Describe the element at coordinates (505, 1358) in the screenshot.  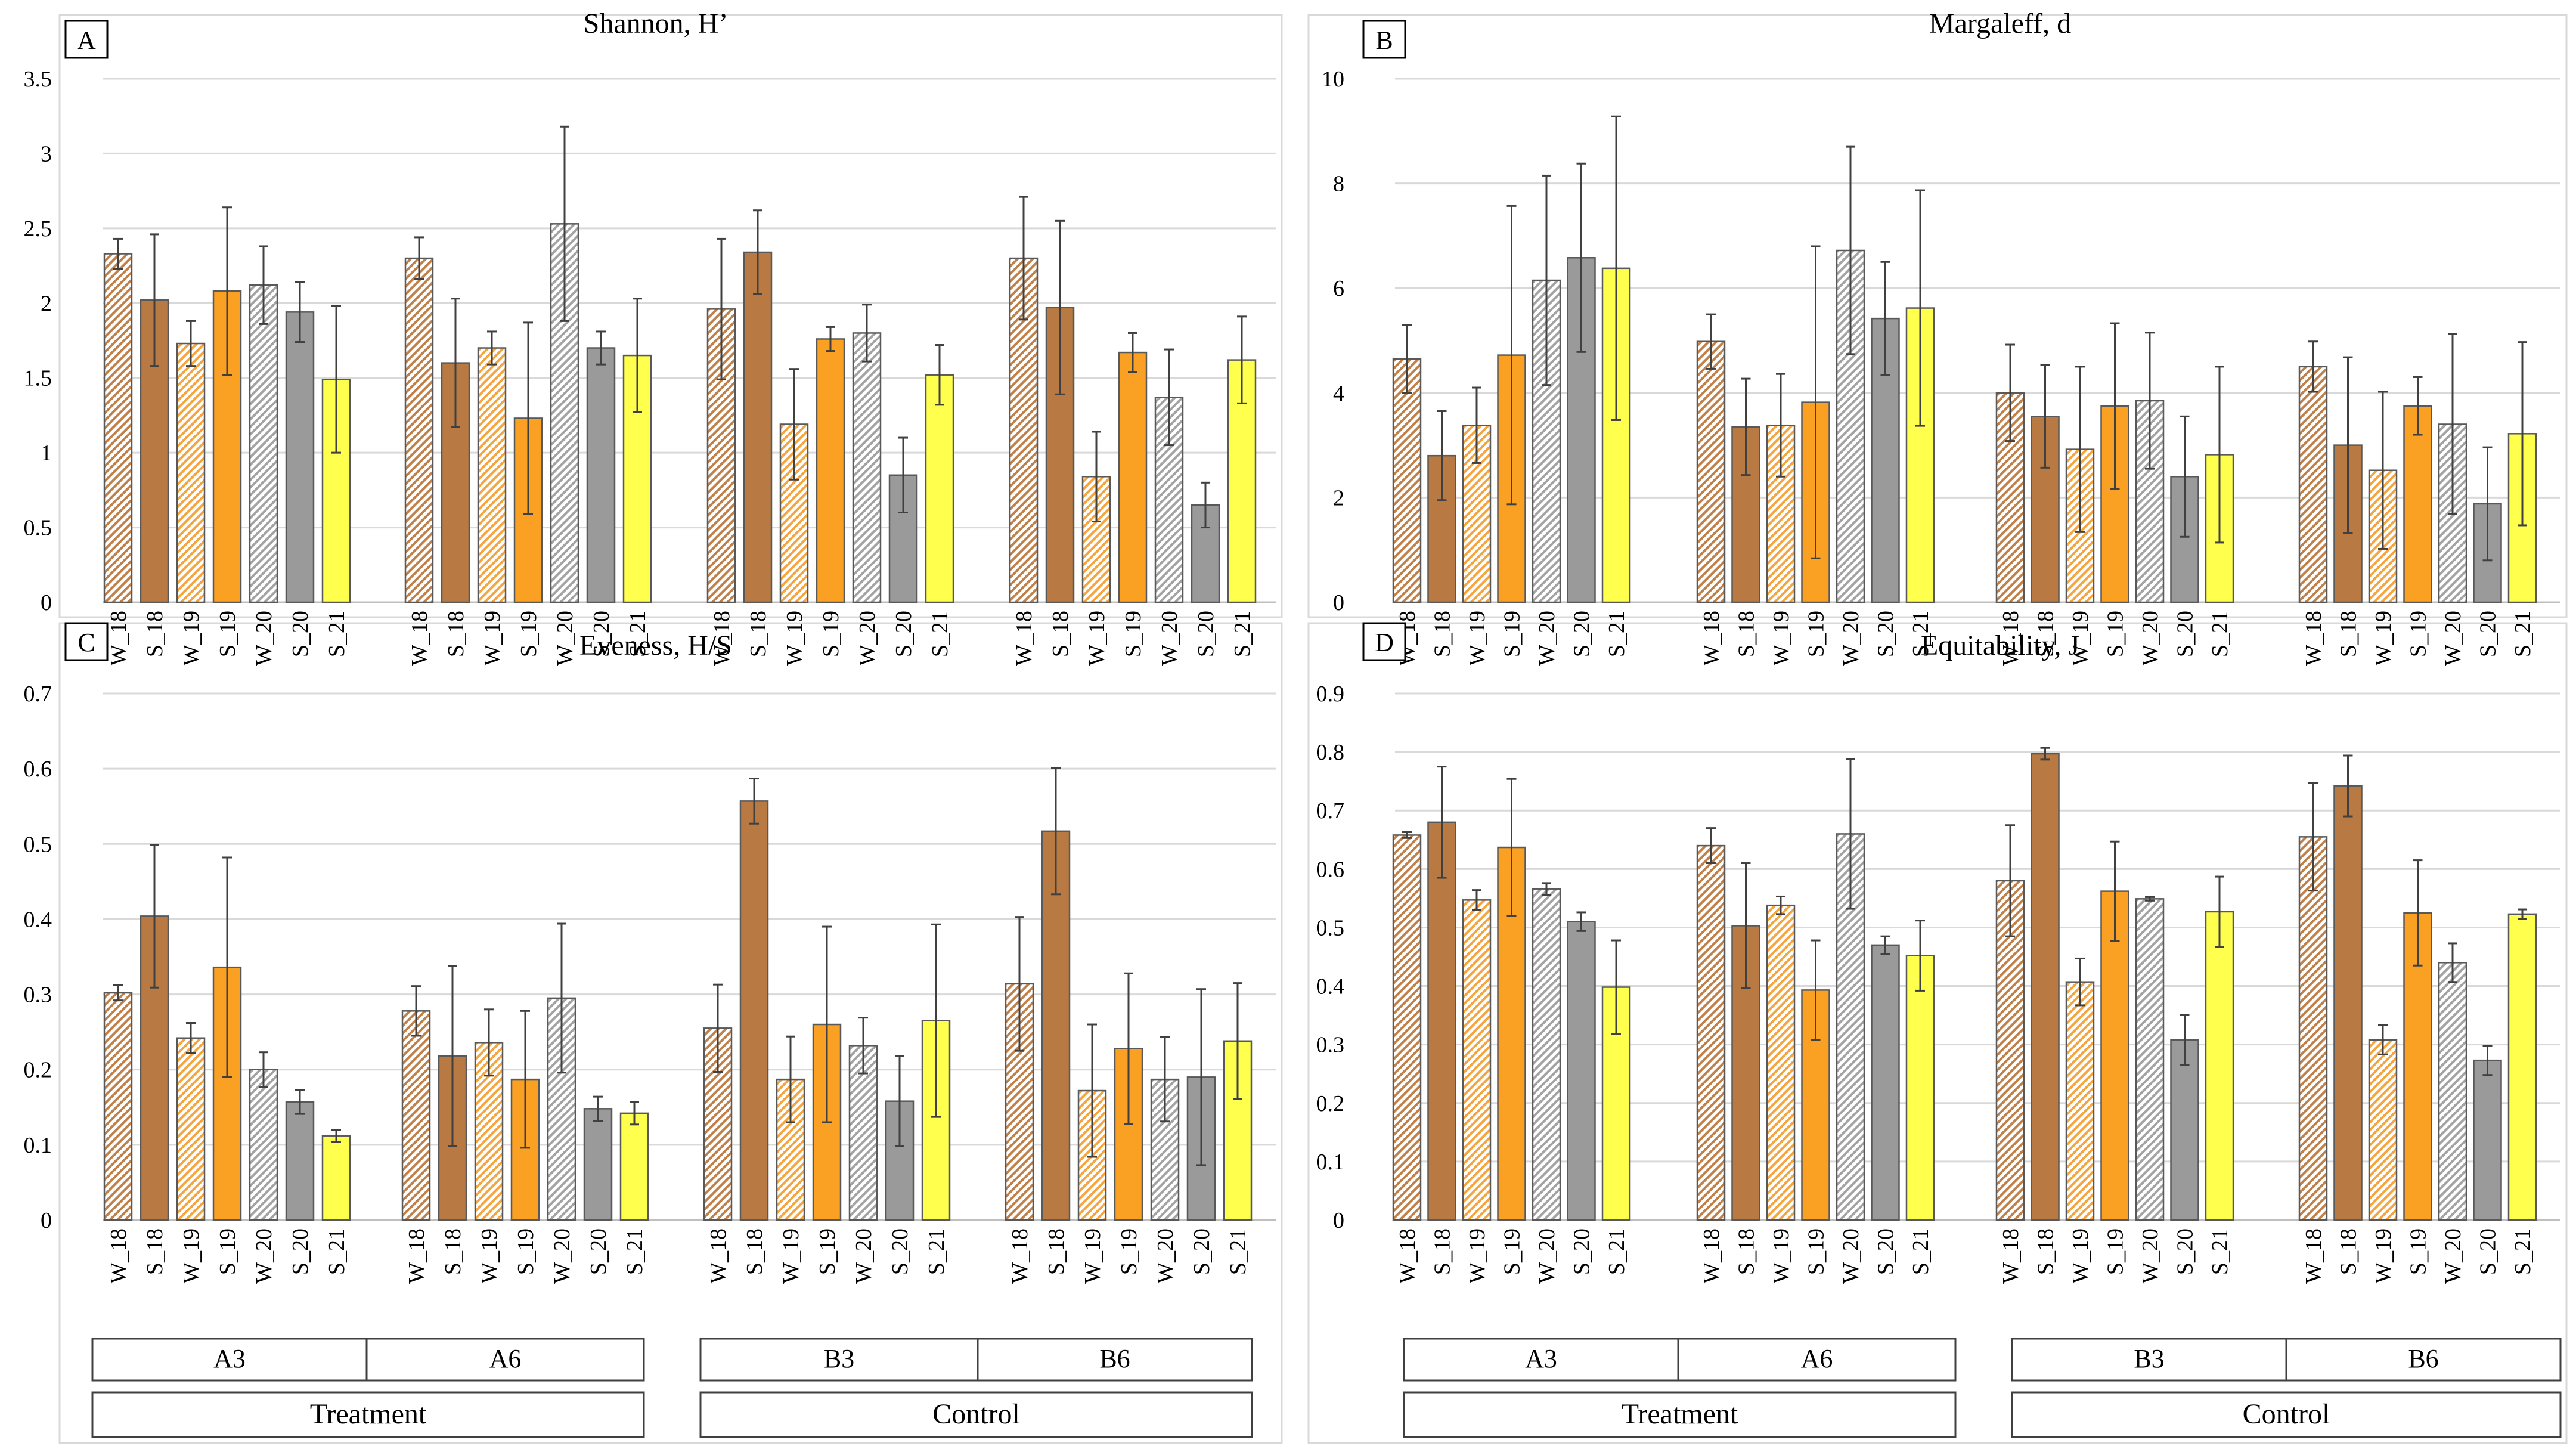
I see `site-label: A6` at that location.